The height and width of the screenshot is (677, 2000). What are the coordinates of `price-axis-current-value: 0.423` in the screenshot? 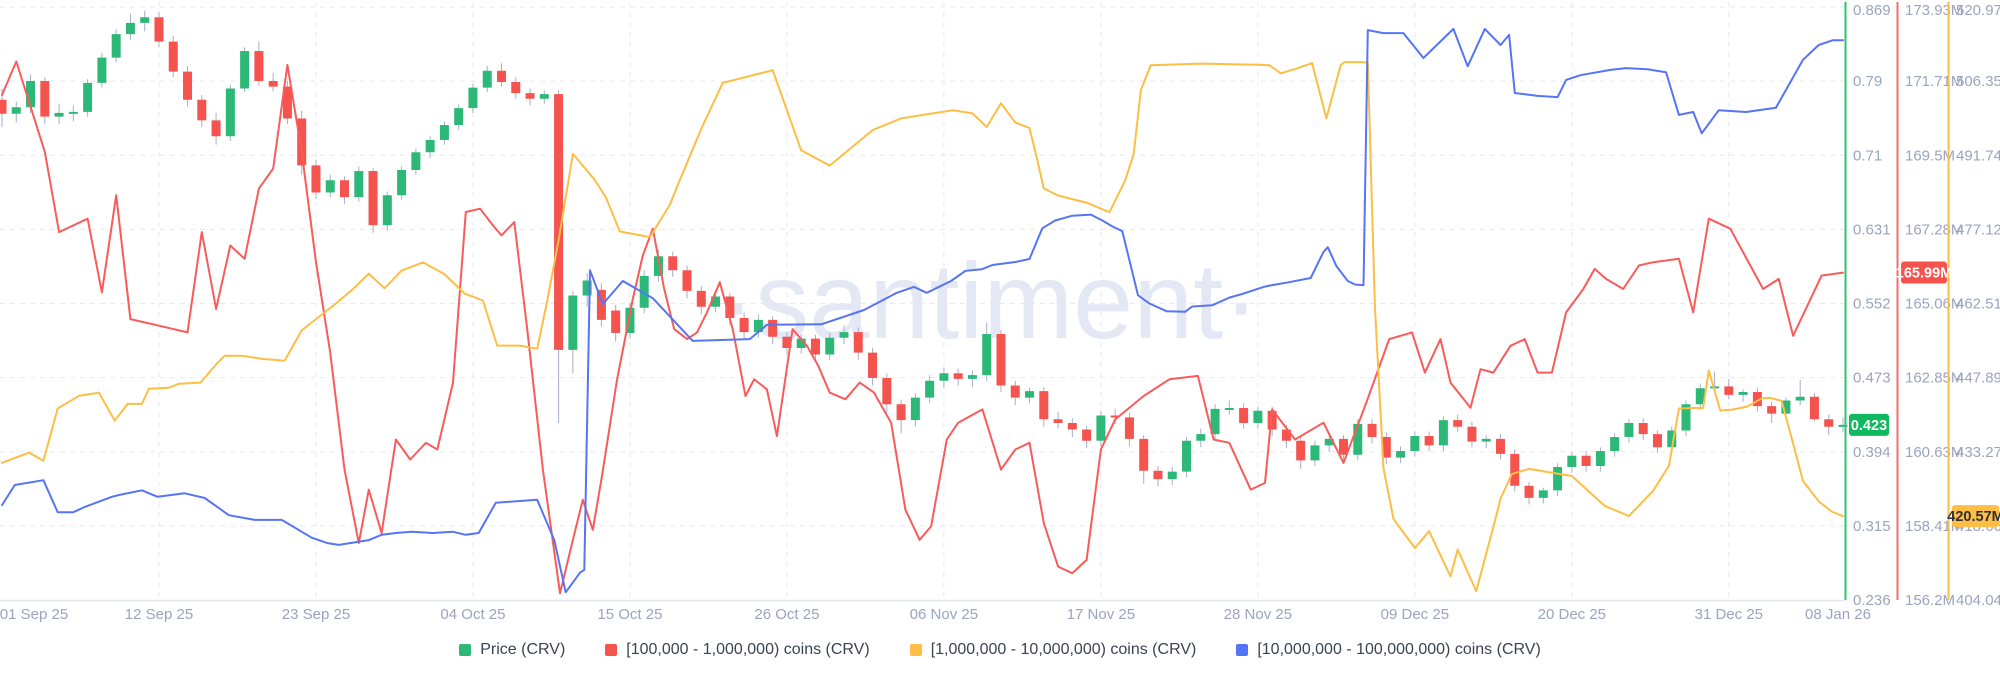 It's located at (1869, 426).